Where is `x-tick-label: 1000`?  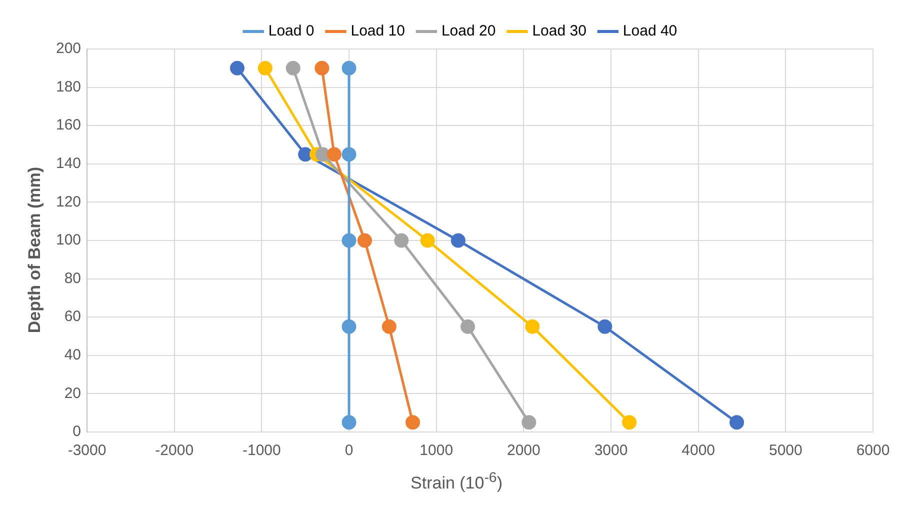 x-tick-label: 1000 is located at coordinates (437, 451).